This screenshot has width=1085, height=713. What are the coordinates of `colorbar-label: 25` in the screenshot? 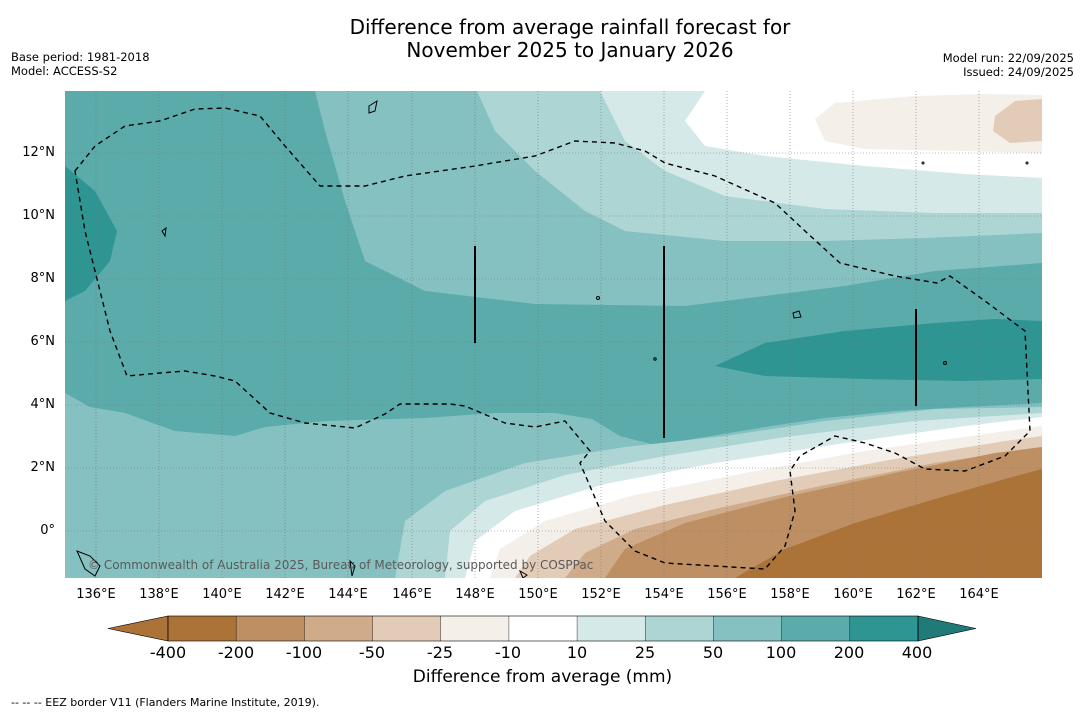 It's located at (645, 652).